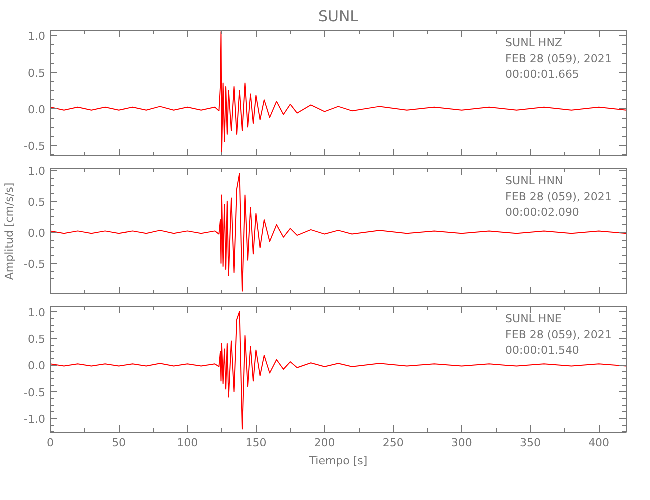  Describe the element at coordinates (325, 443) in the screenshot. I see `x-tick-label: 200` at that location.